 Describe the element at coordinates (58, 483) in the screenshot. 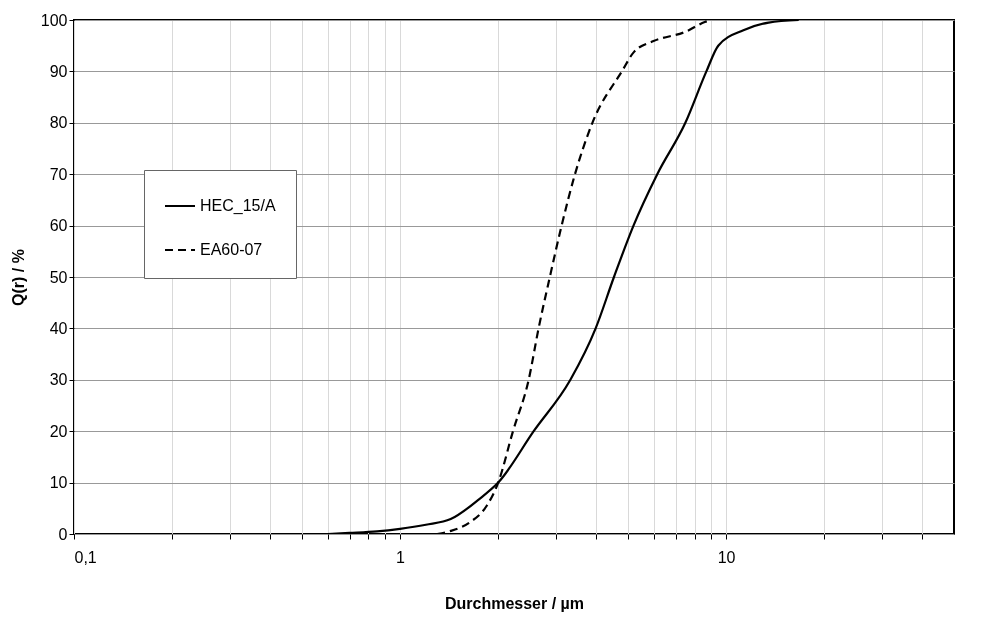

I see `y-tick-label: 10` at that location.